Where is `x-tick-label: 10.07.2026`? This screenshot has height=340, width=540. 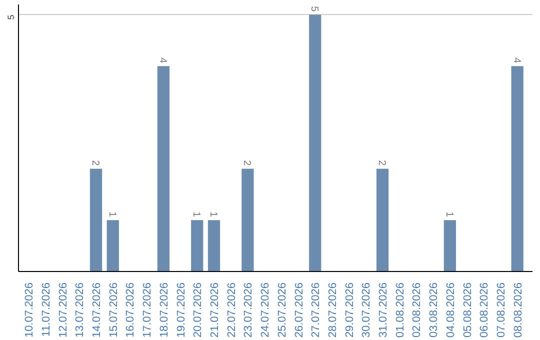 x-tick-label: 10.07.2026 is located at coordinates (30, 310).